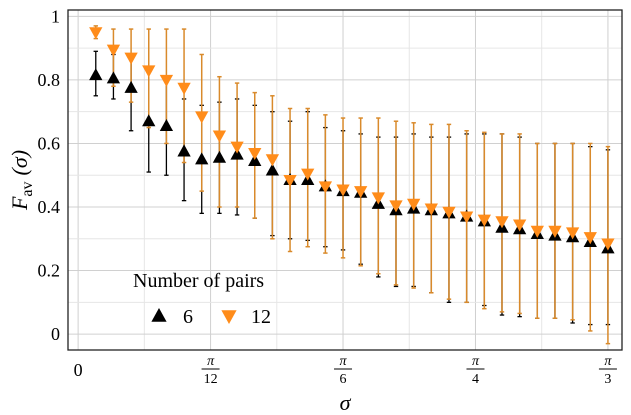  Describe the element at coordinates (19, 163) in the screenshot. I see `y-axis-label-arg: (σ)` at that location.